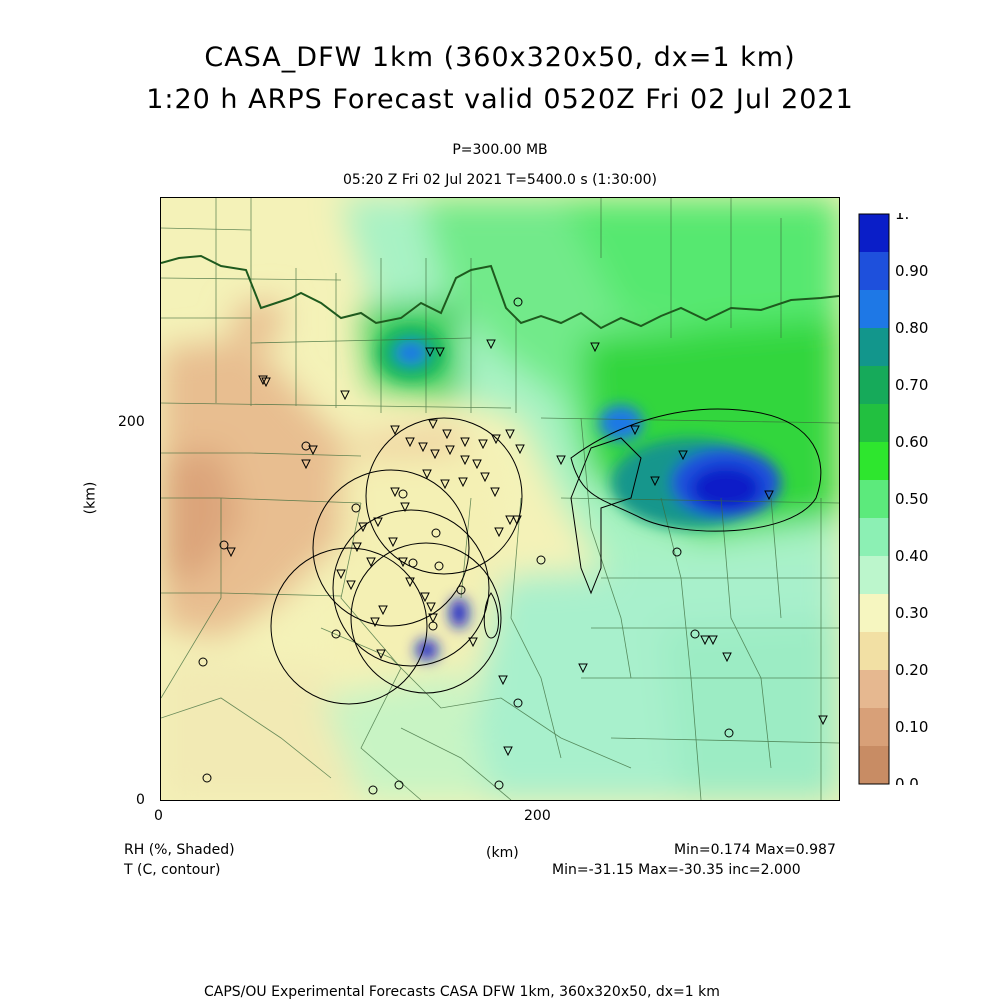 This screenshot has height=1000, width=1000. What do you see at coordinates (911, 271) in the screenshot?
I see `colorbar-label: 0.90` at bounding box center [911, 271].